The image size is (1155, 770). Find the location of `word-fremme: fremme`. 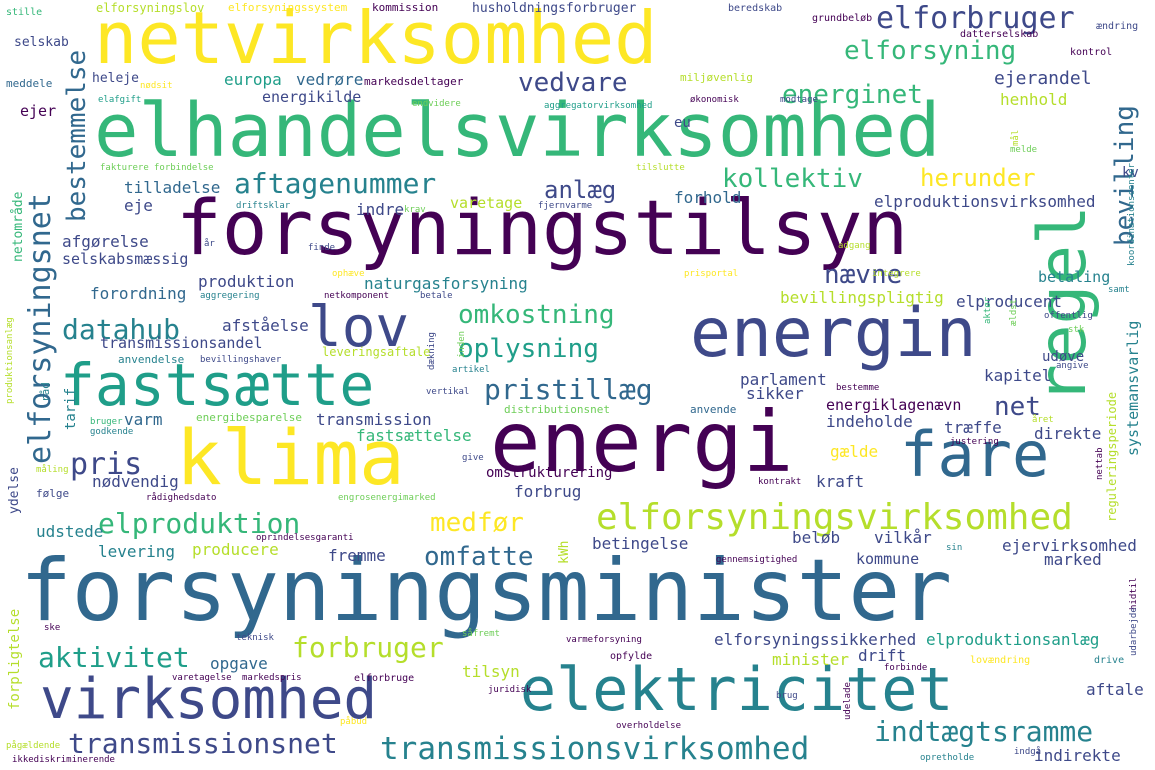

word-fremme: fremme is located at coordinates (357, 555).